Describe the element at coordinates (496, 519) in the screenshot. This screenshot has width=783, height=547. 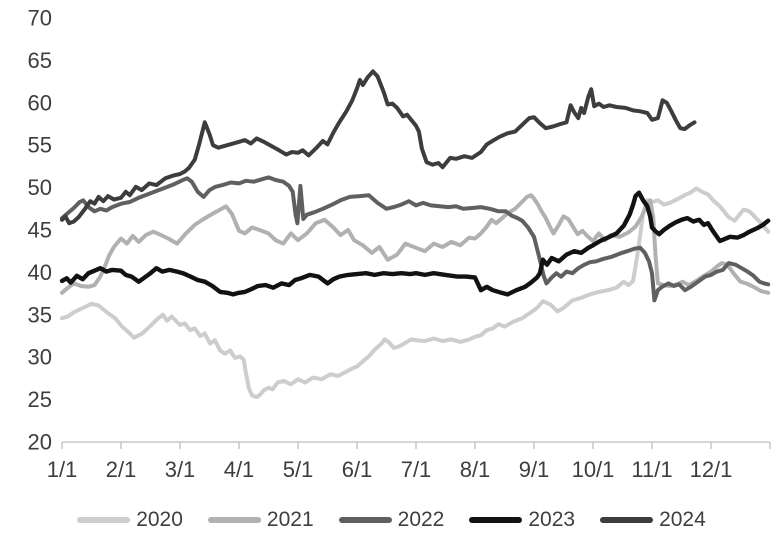
I see `legend-swatch-2023` at that location.